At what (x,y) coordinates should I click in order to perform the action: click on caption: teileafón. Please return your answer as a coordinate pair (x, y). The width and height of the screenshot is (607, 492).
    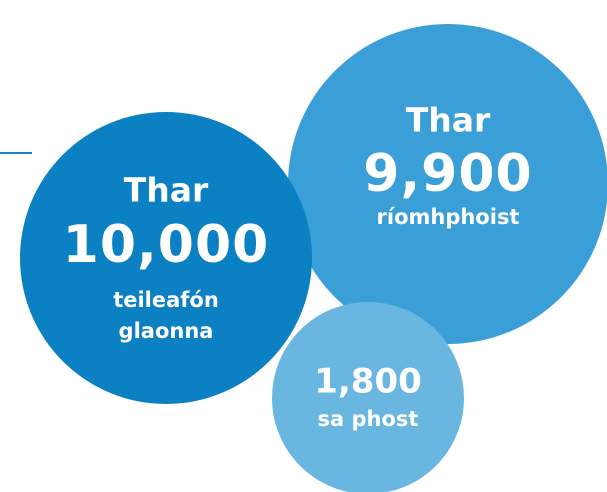
    Looking at the image, I should click on (166, 300).